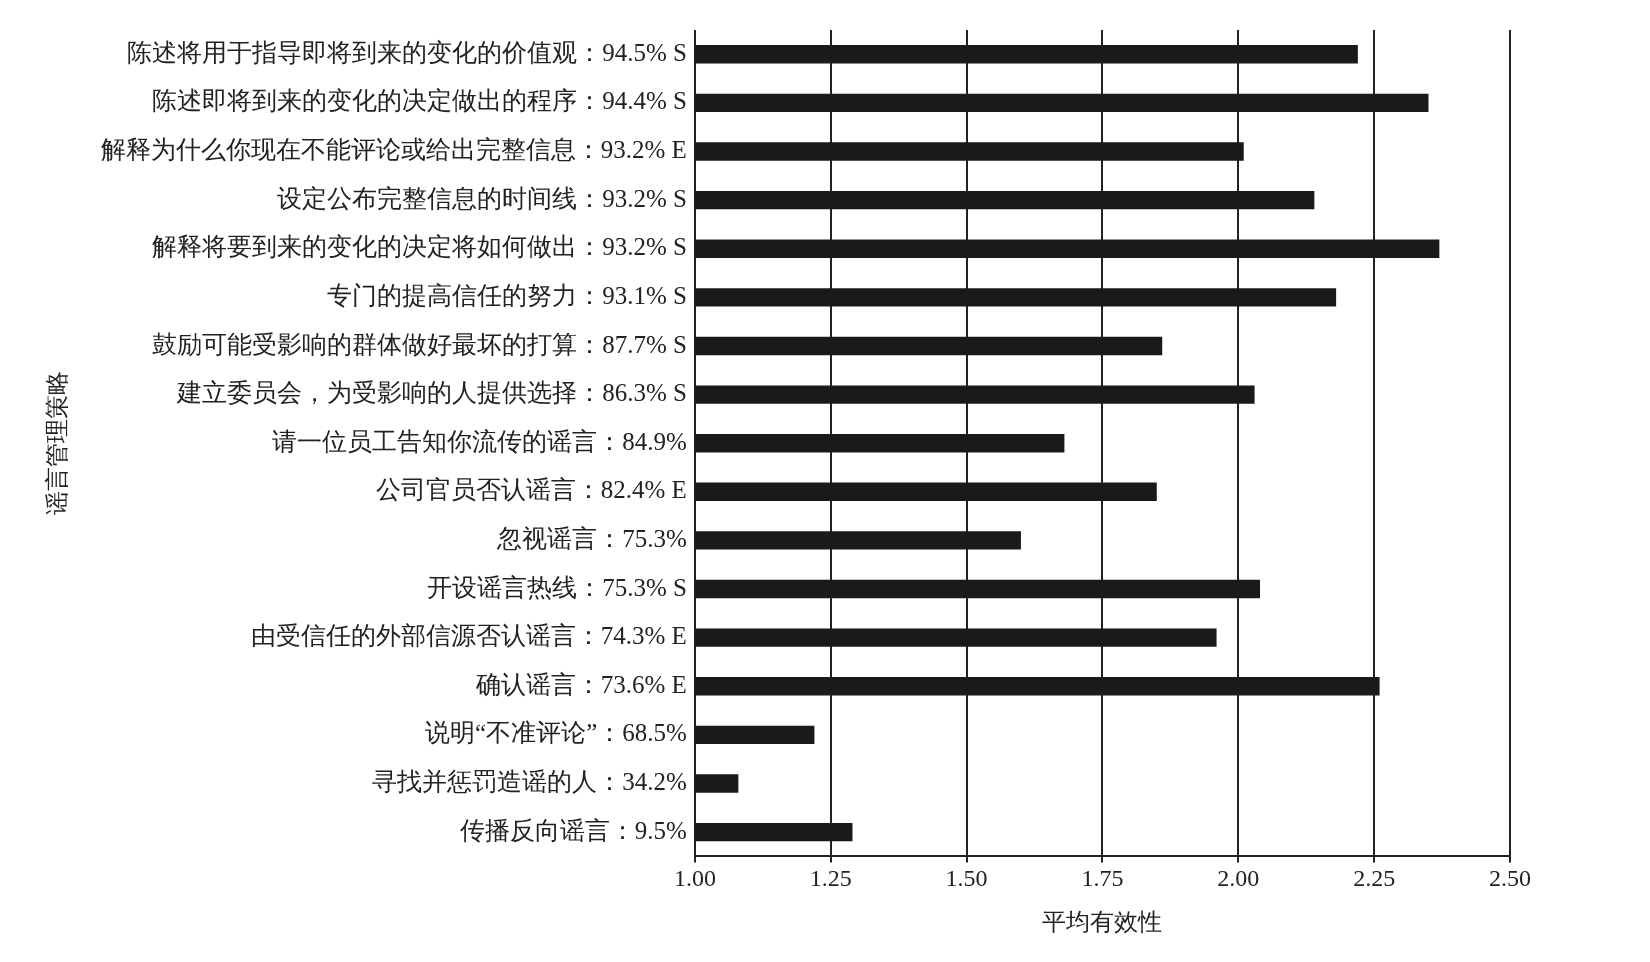 The width and height of the screenshot is (1650, 962). What do you see at coordinates (1374, 878) in the screenshot?
I see `x-tick-label: 2.25` at bounding box center [1374, 878].